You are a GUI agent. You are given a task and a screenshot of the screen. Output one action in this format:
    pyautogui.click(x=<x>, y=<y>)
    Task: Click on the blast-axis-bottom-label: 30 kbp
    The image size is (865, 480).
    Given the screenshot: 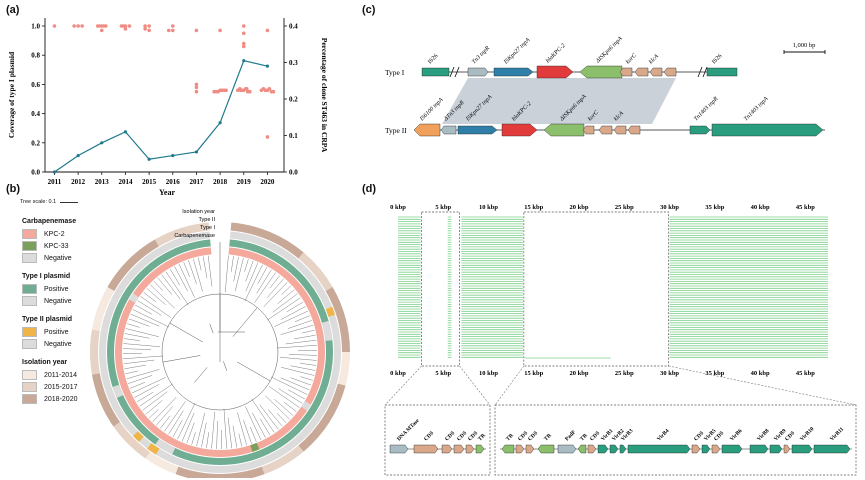 What is the action you would take?
    pyautogui.click(x=669, y=373)
    